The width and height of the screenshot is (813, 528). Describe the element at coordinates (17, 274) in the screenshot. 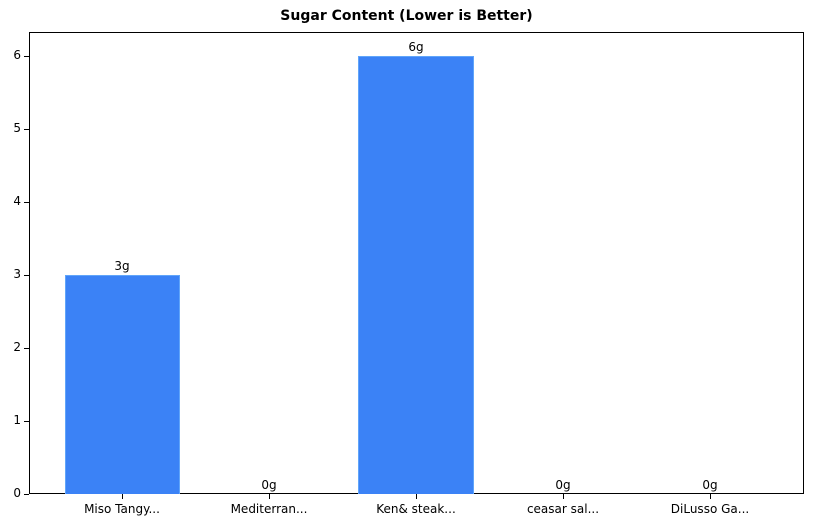

I see `y-tick-label: 3` at that location.